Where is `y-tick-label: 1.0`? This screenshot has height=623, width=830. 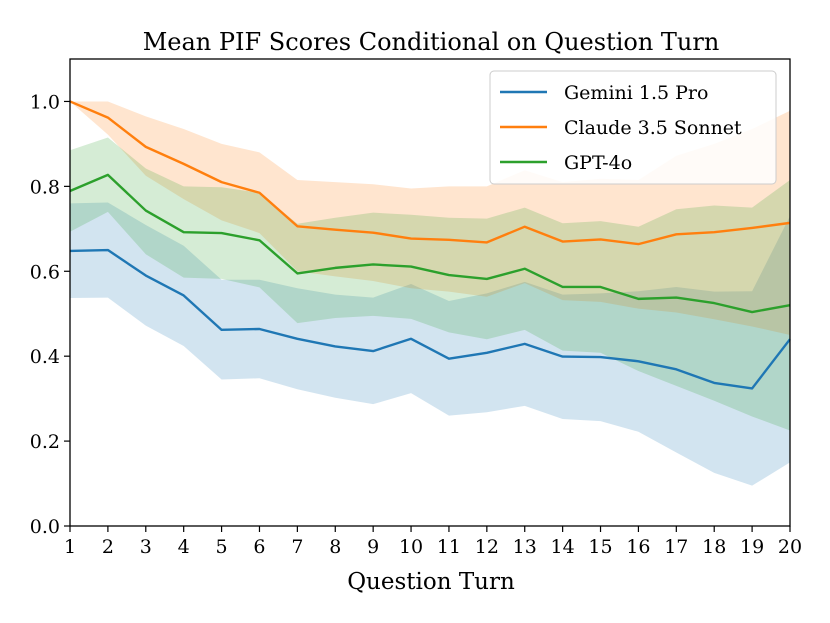
y-tick-label: 1.0 is located at coordinates (45, 102).